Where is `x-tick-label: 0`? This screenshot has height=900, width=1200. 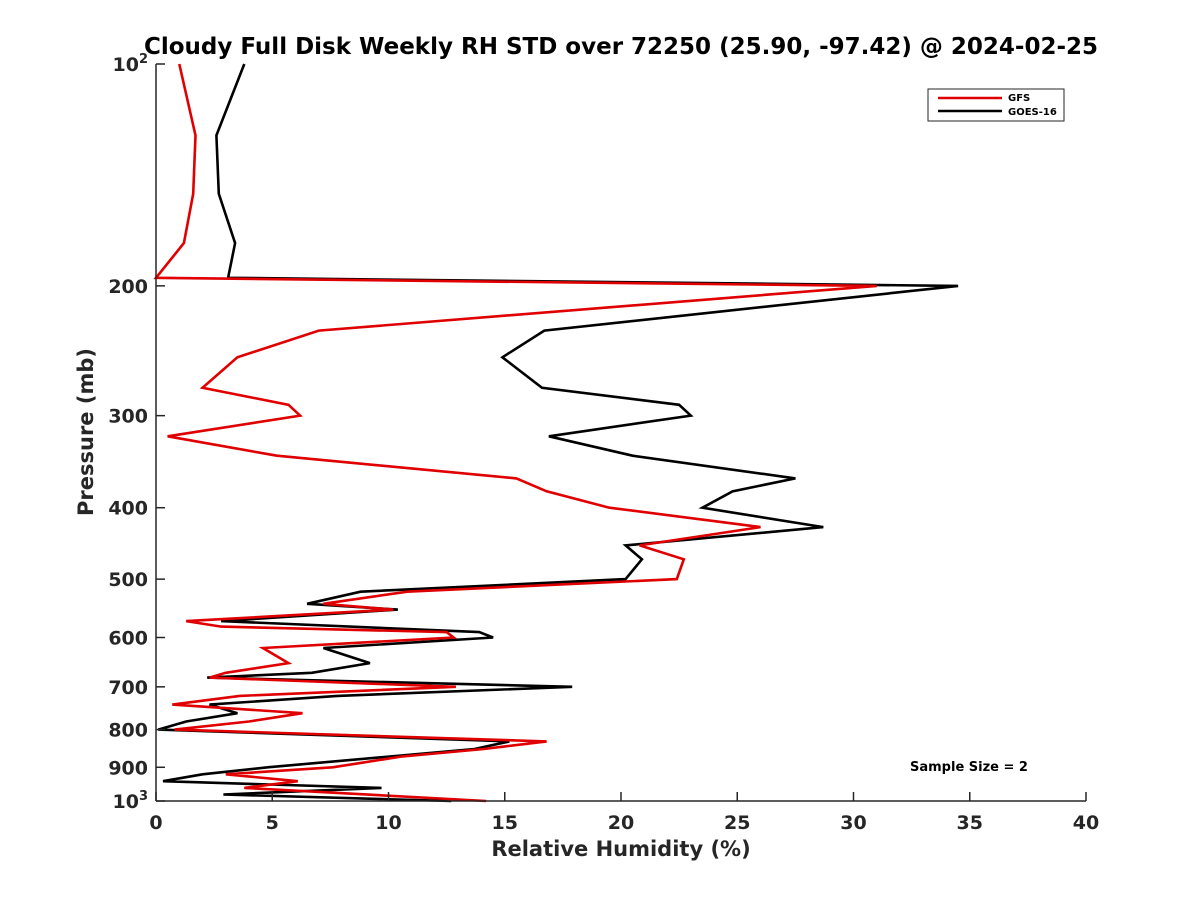 x-tick-label: 0 is located at coordinates (155, 823).